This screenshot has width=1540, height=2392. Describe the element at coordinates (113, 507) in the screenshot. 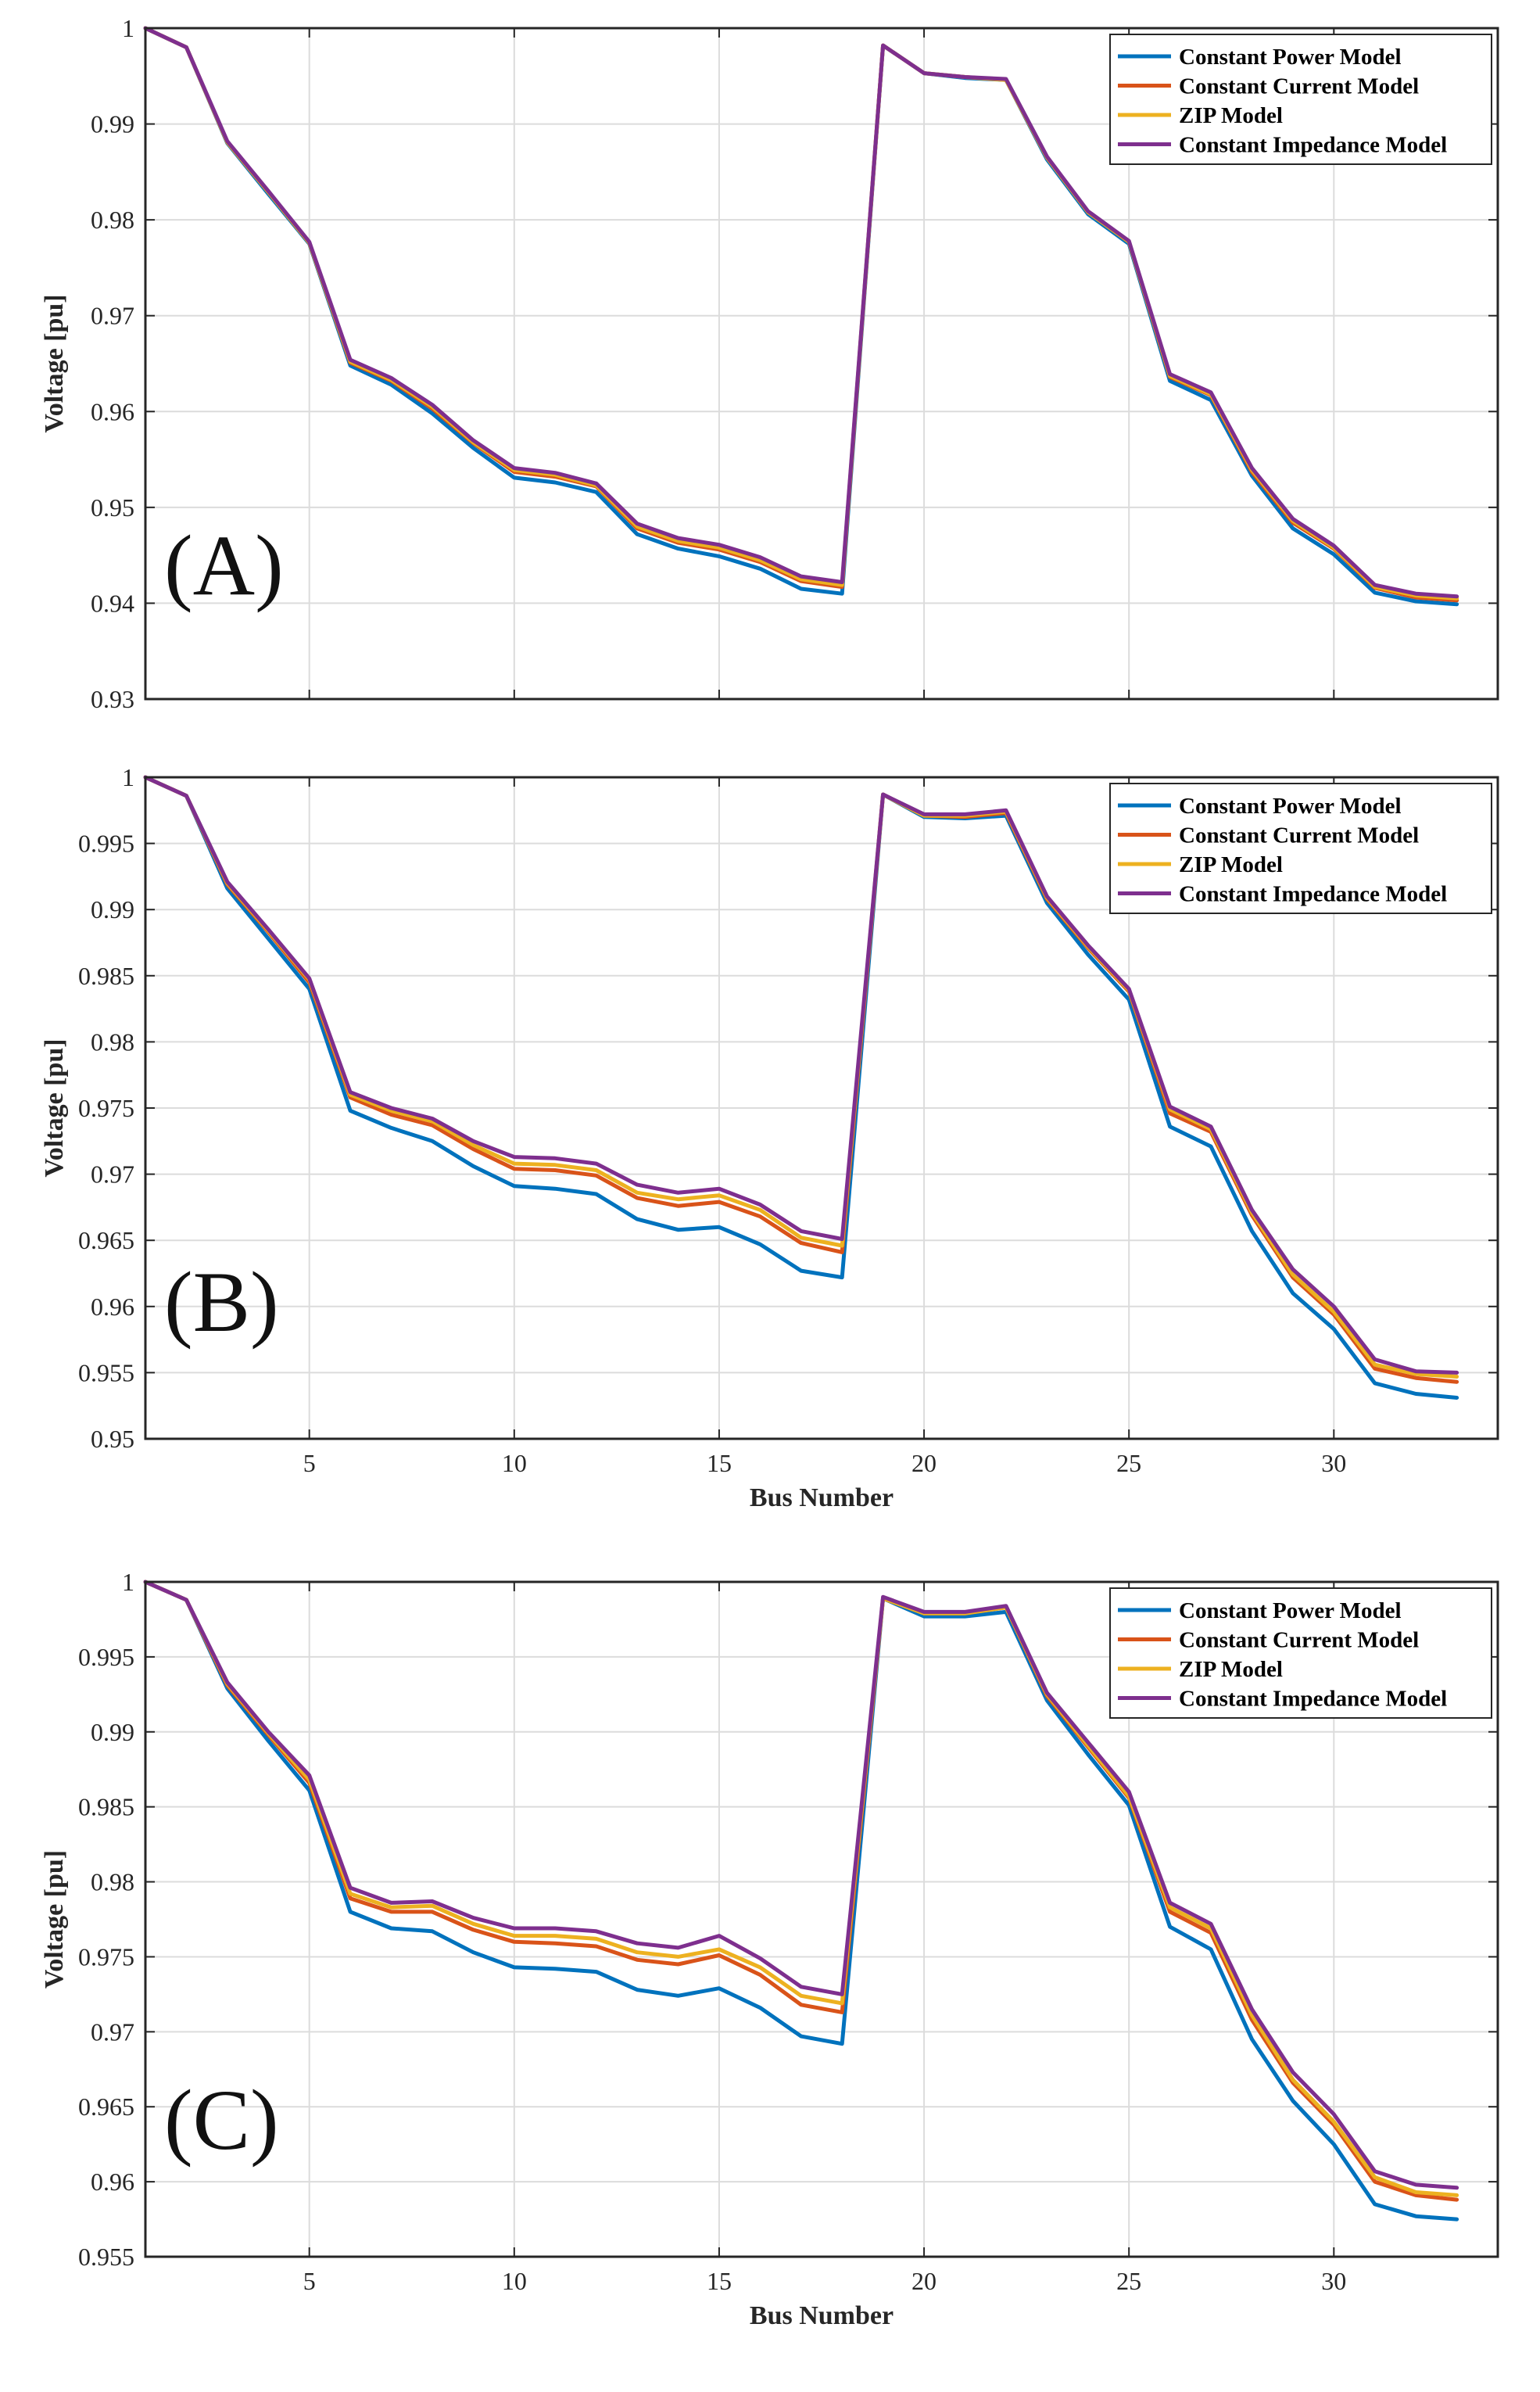

I see `panel-a-y-tick-label: 0.95` at that location.